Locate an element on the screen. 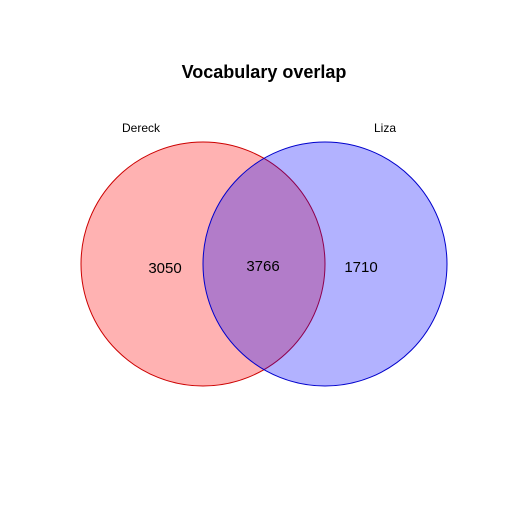 Image resolution: width=528 pixels, height=528 pixels. count-overlap: 3766 is located at coordinates (262, 266).